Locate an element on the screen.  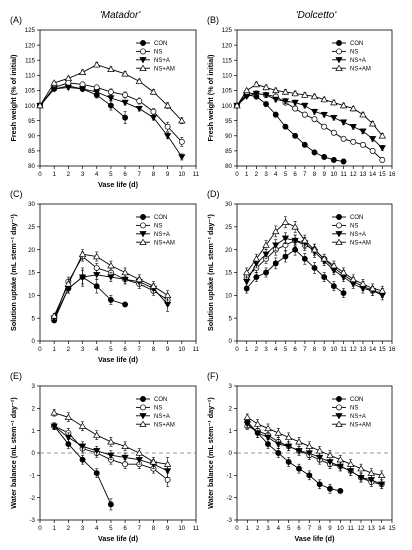
x-tick-label: 13 is located at coordinates (362, 349).